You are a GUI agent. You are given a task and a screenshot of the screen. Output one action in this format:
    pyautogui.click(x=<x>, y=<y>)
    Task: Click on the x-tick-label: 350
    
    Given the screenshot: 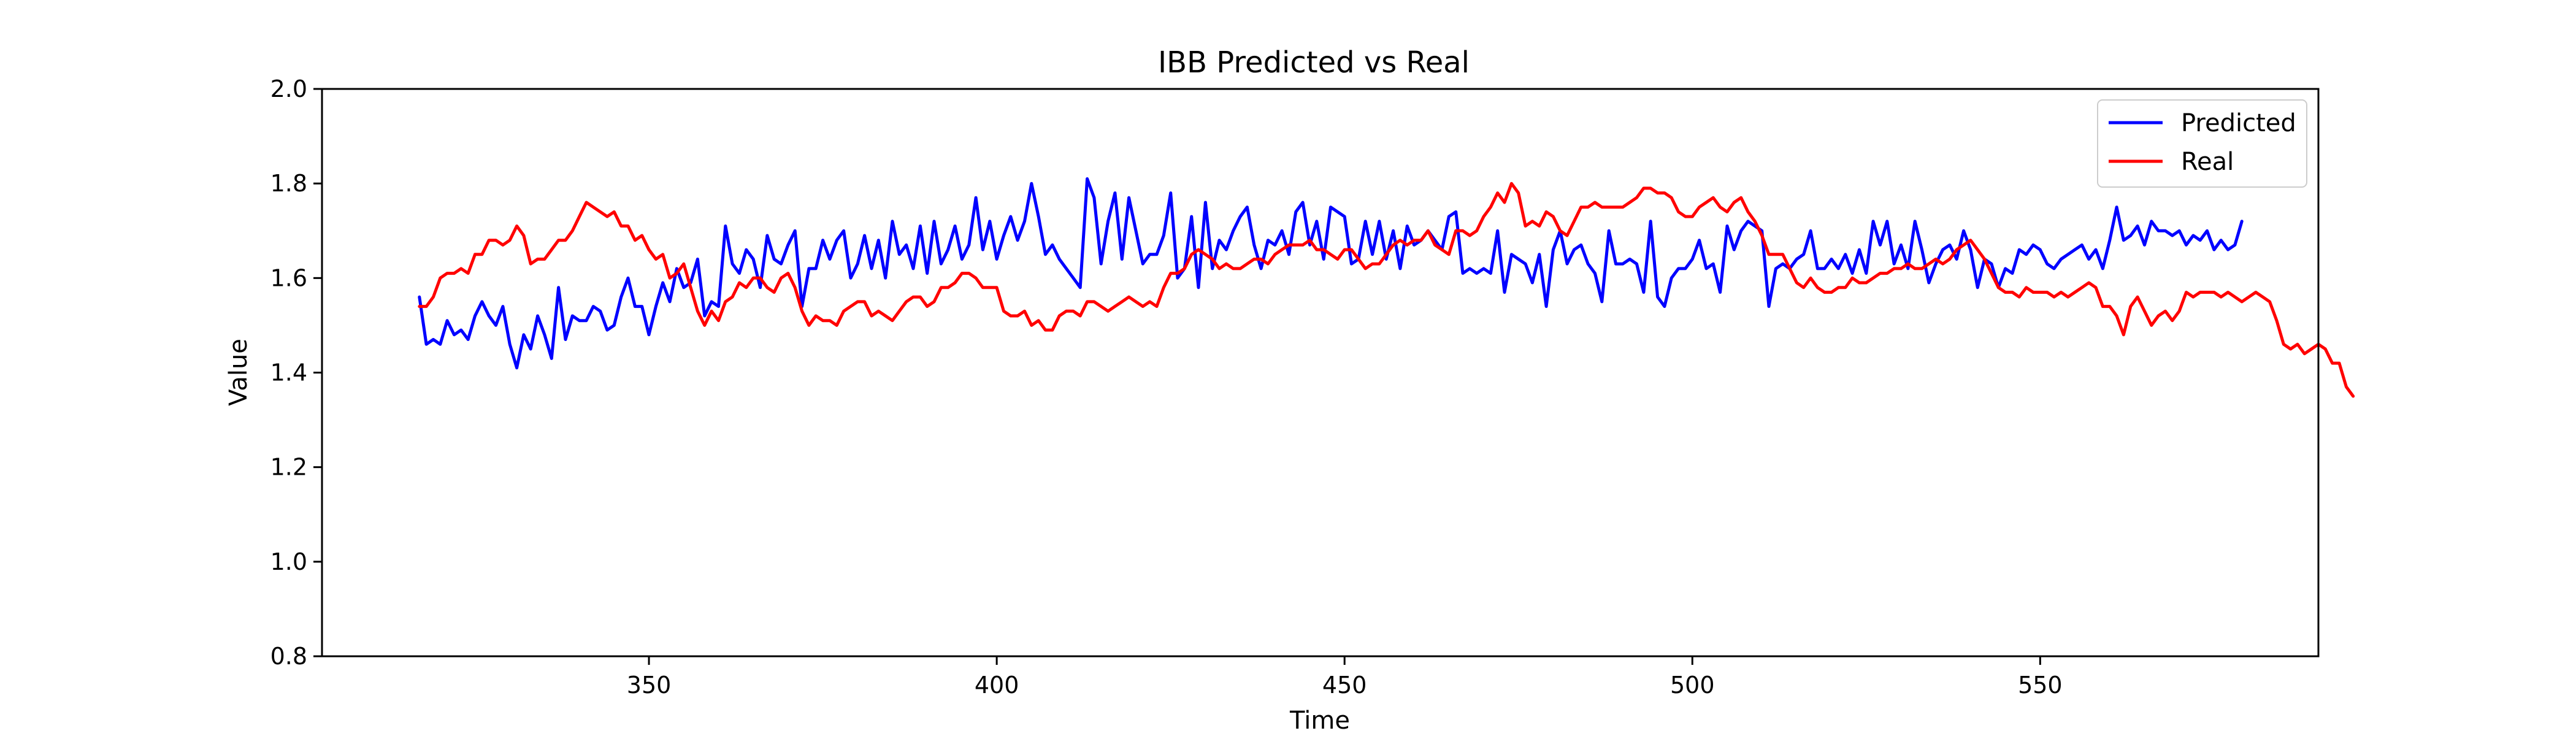 What is the action you would take?
    pyautogui.click(x=649, y=685)
    